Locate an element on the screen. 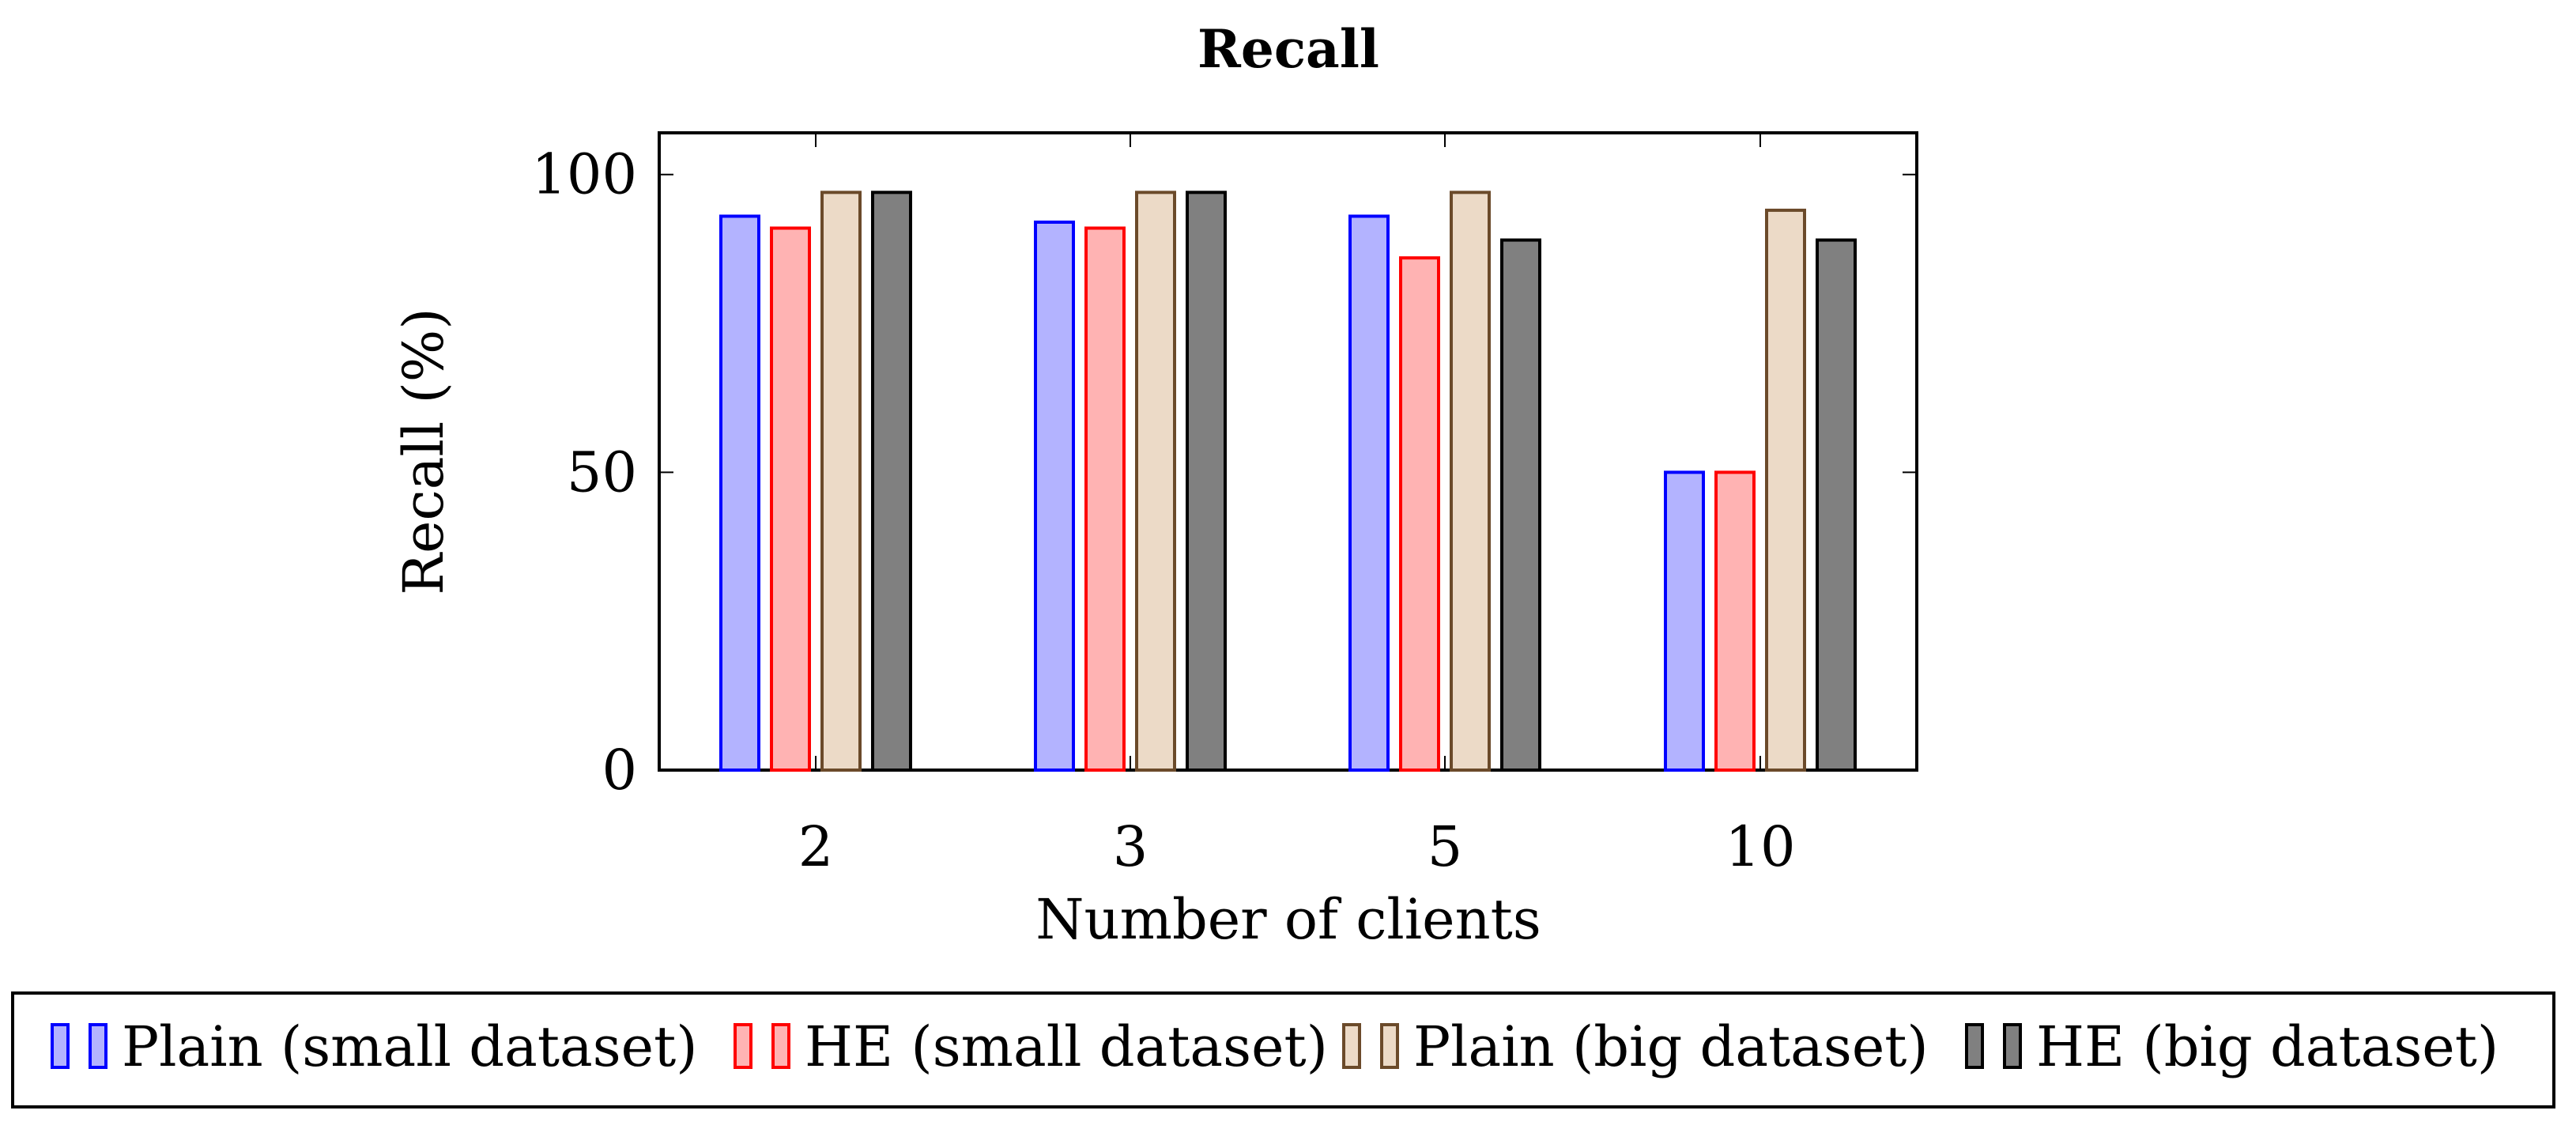 The width and height of the screenshot is (2576, 1133). y-tick-label: 100 is located at coordinates (584, 174).